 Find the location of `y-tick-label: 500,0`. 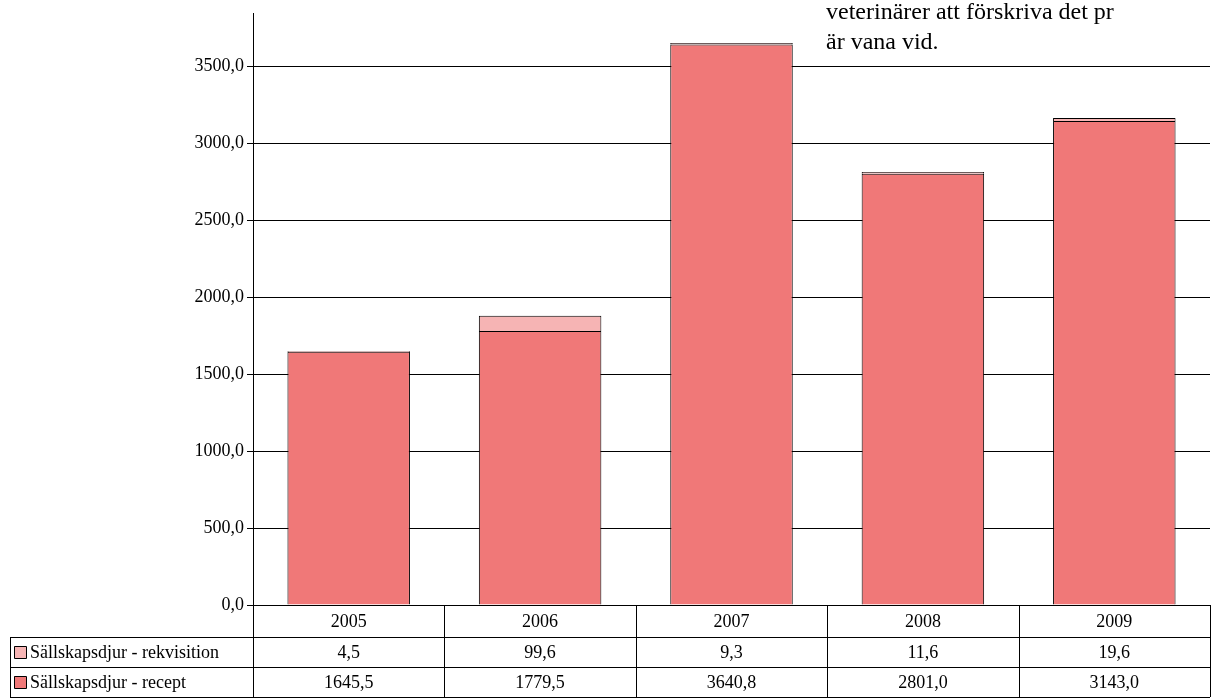

y-tick-label: 500,0 is located at coordinates (223, 526).